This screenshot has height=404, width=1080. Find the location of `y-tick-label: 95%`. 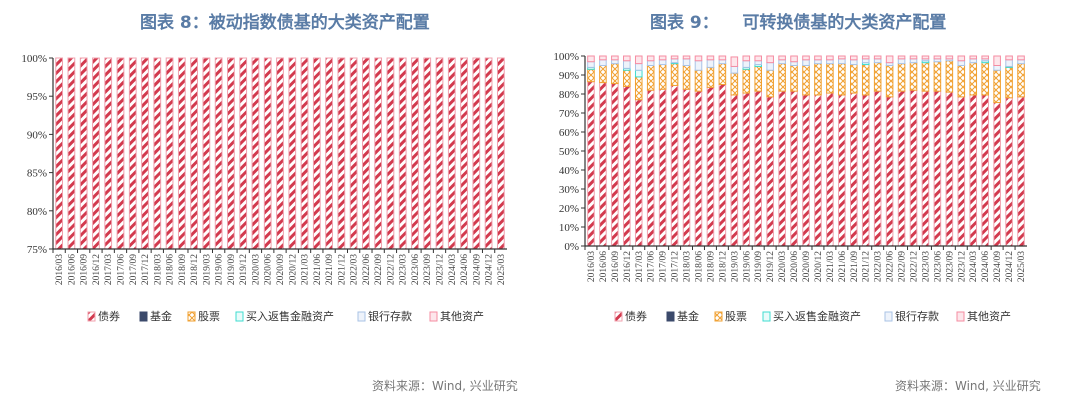

y-tick-label: 95% is located at coordinates (37, 97).